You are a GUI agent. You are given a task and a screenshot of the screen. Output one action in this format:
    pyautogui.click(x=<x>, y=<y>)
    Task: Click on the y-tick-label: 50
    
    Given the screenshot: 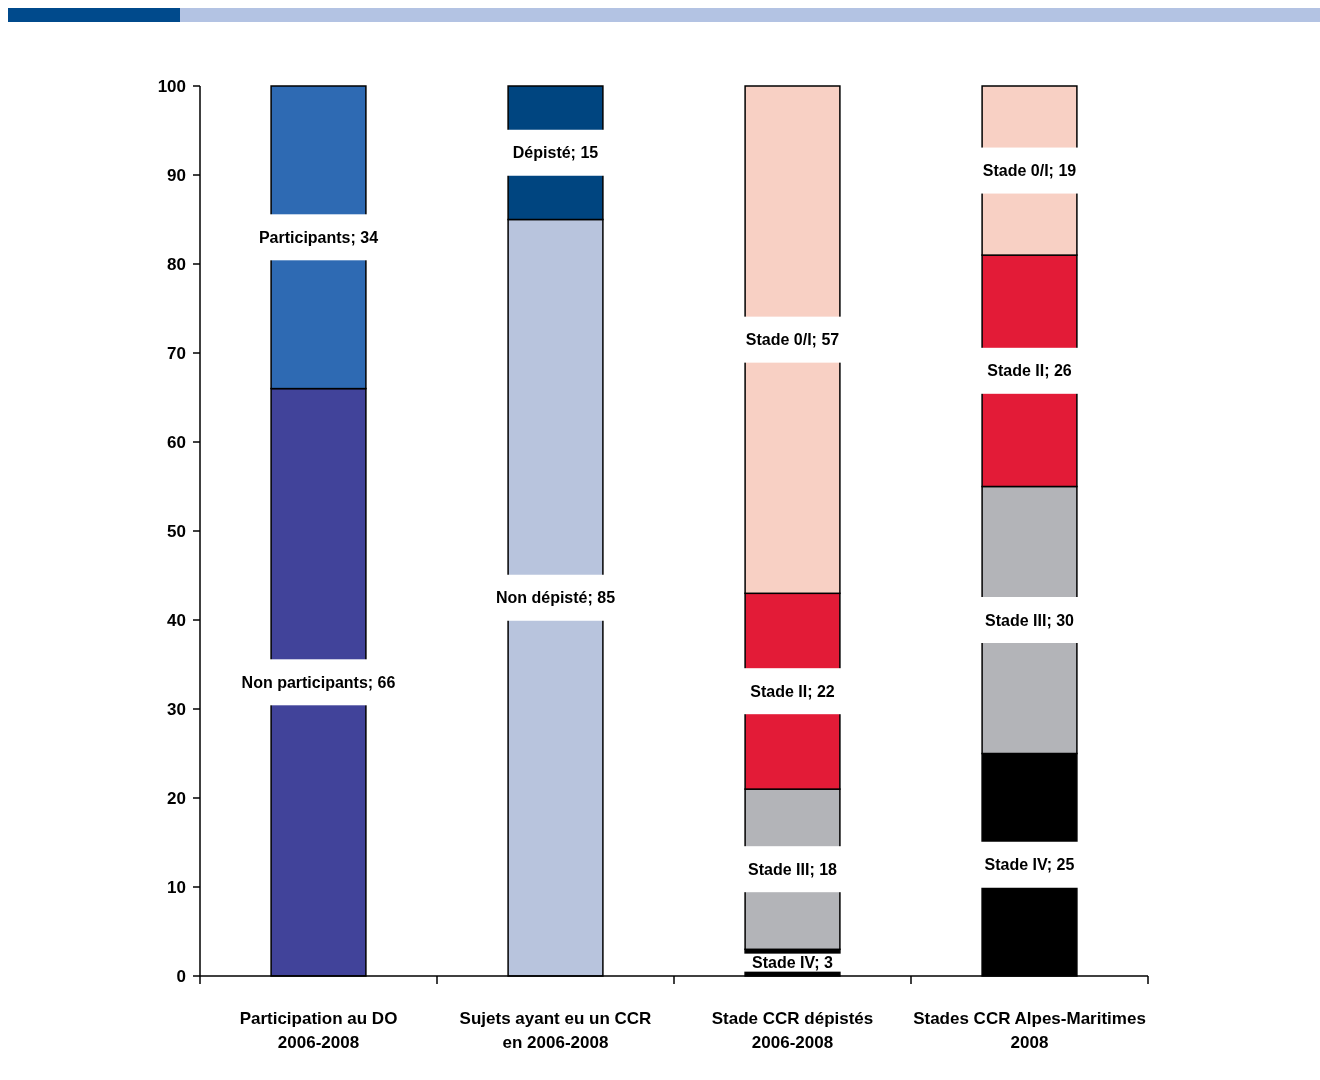 What is the action you would take?
    pyautogui.click(x=176, y=531)
    